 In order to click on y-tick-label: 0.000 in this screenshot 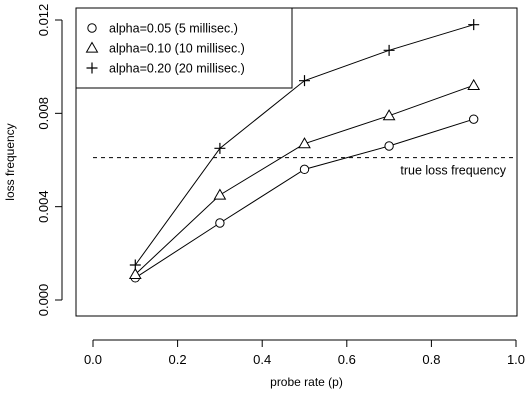, I will do `click(43, 300)`.